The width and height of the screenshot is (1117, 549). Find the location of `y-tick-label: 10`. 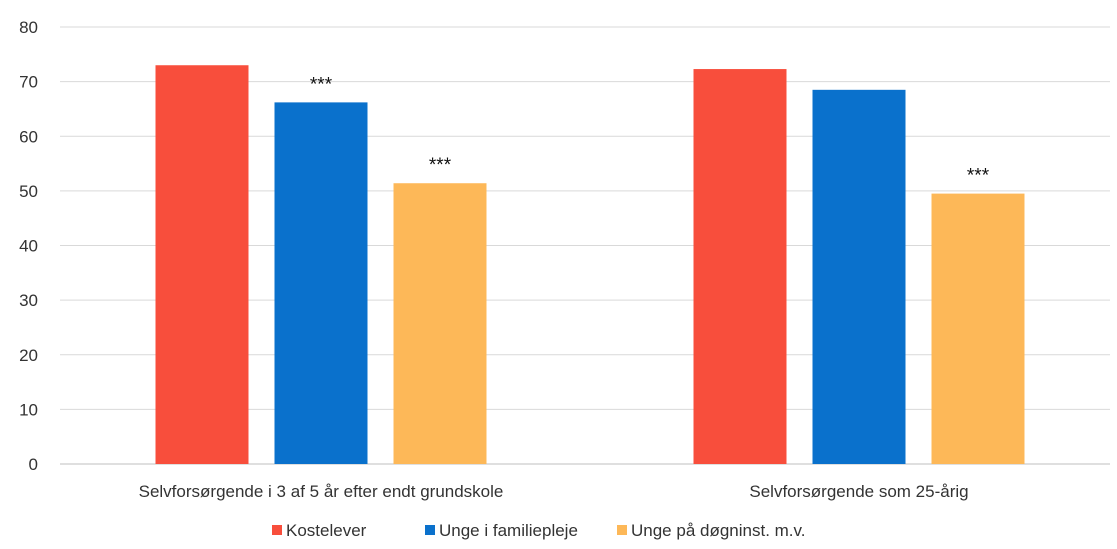

y-tick-label: 10 is located at coordinates (28, 409).